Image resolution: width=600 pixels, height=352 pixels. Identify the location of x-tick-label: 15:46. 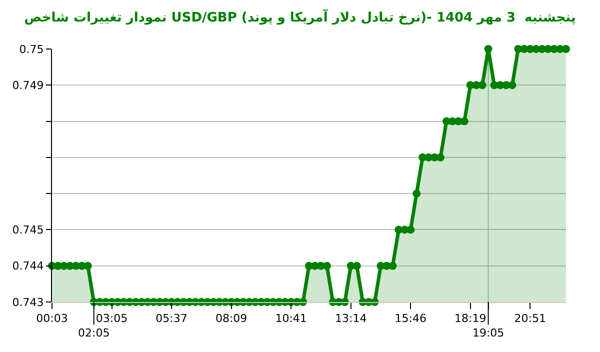
(410, 319).